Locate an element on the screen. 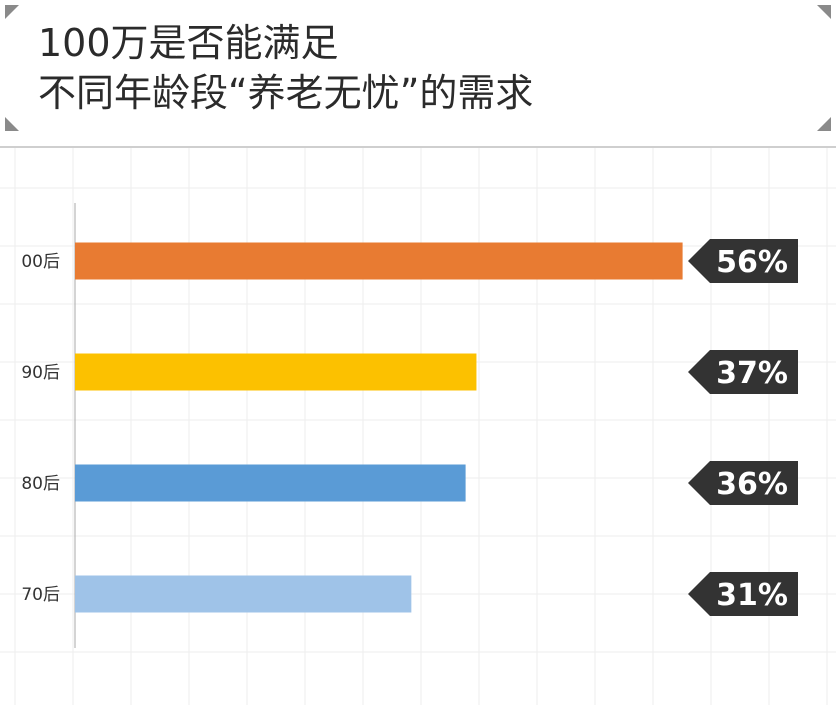  value-label: 37% is located at coordinates (752, 373).